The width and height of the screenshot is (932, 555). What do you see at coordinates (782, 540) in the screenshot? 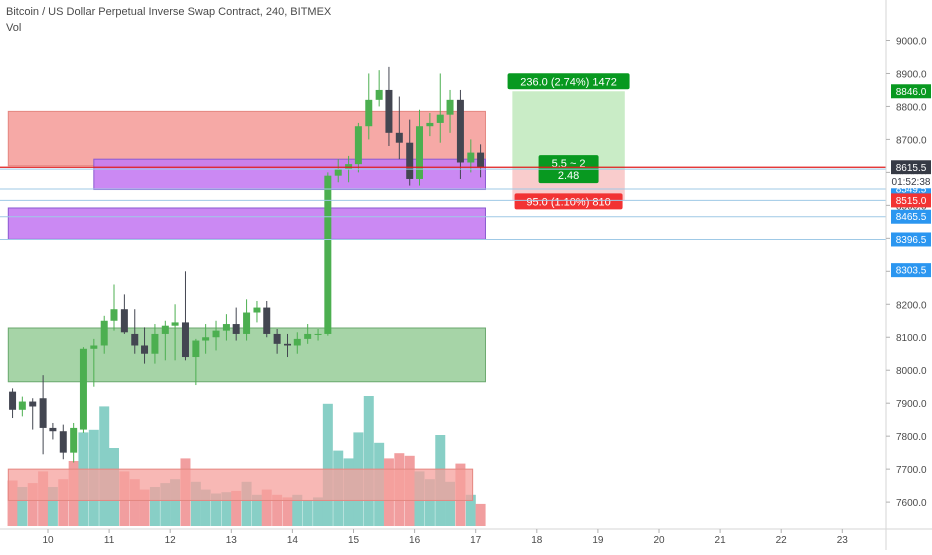
I see `x-tick-label: 22` at bounding box center [782, 540].